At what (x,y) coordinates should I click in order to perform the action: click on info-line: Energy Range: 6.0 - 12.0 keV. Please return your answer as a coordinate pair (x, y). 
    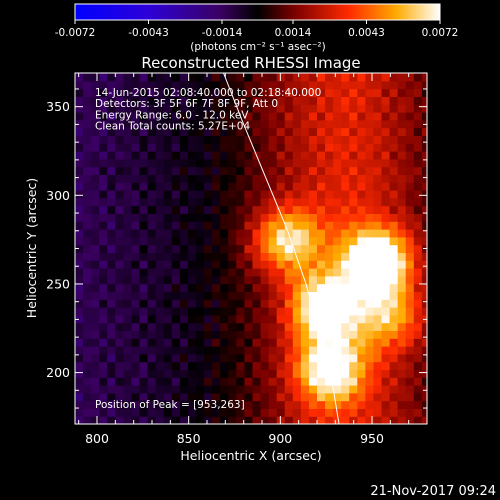
    Looking at the image, I should click on (172, 115).